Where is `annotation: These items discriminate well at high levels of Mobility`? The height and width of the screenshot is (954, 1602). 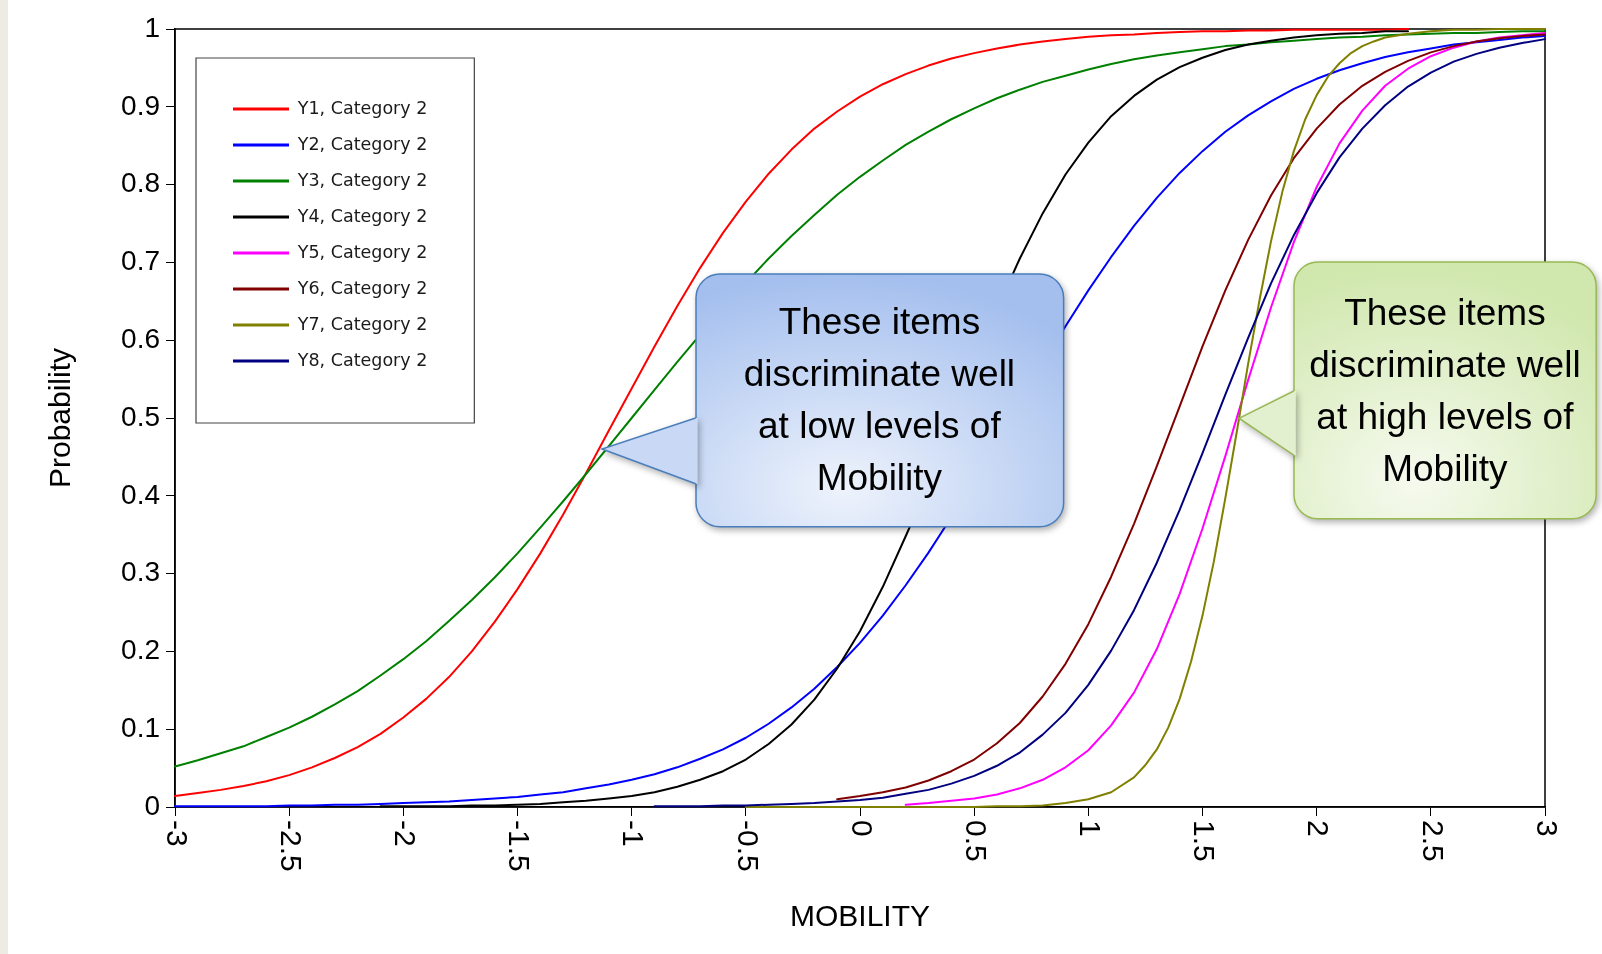 annotation: These items discriminate well at high levels of Mobility is located at coordinates (1445, 390).